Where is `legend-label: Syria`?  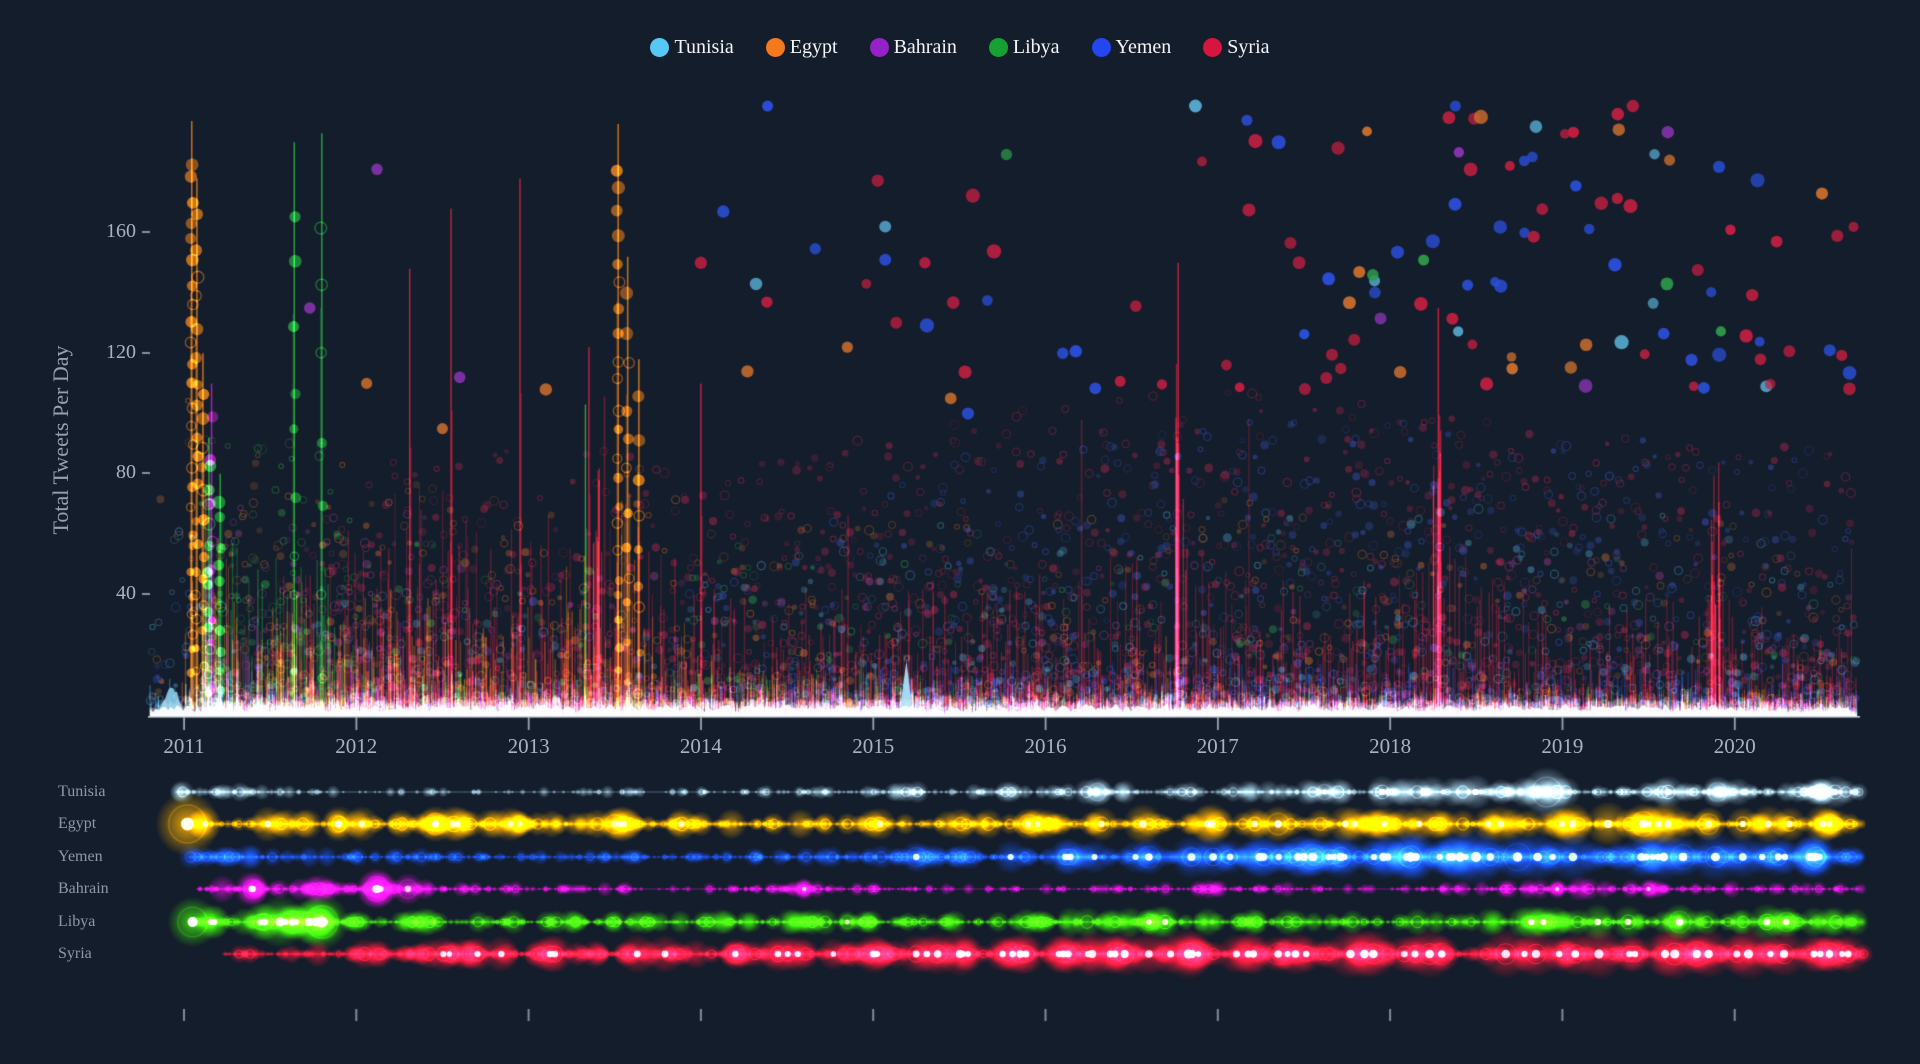 legend-label: Syria is located at coordinates (1248, 47).